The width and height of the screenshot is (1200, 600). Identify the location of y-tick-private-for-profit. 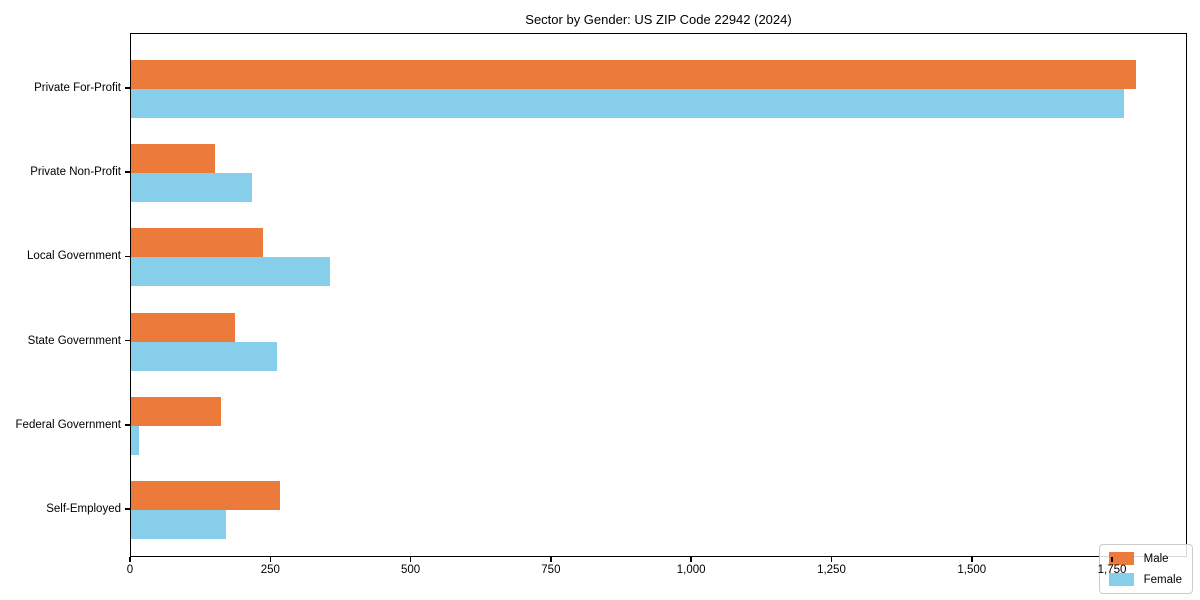
(127, 88).